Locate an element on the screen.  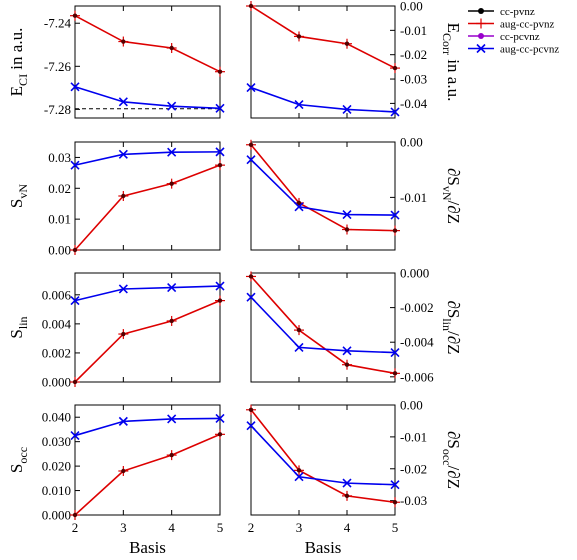
y-tick-label: 0.01 is located at coordinates (59, 219).